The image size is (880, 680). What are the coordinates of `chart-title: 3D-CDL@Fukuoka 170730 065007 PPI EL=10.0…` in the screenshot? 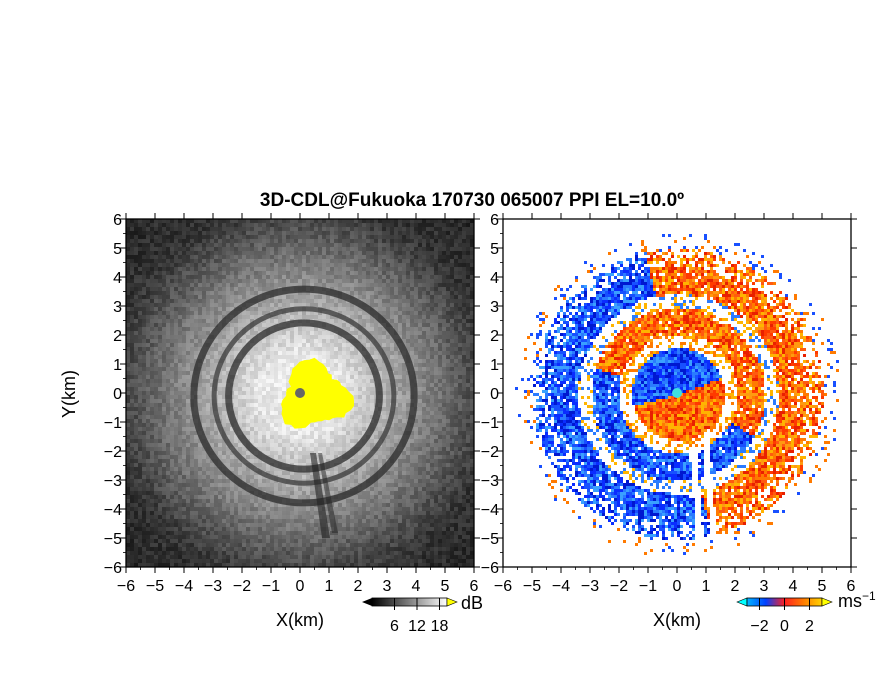 It's located at (472, 200).